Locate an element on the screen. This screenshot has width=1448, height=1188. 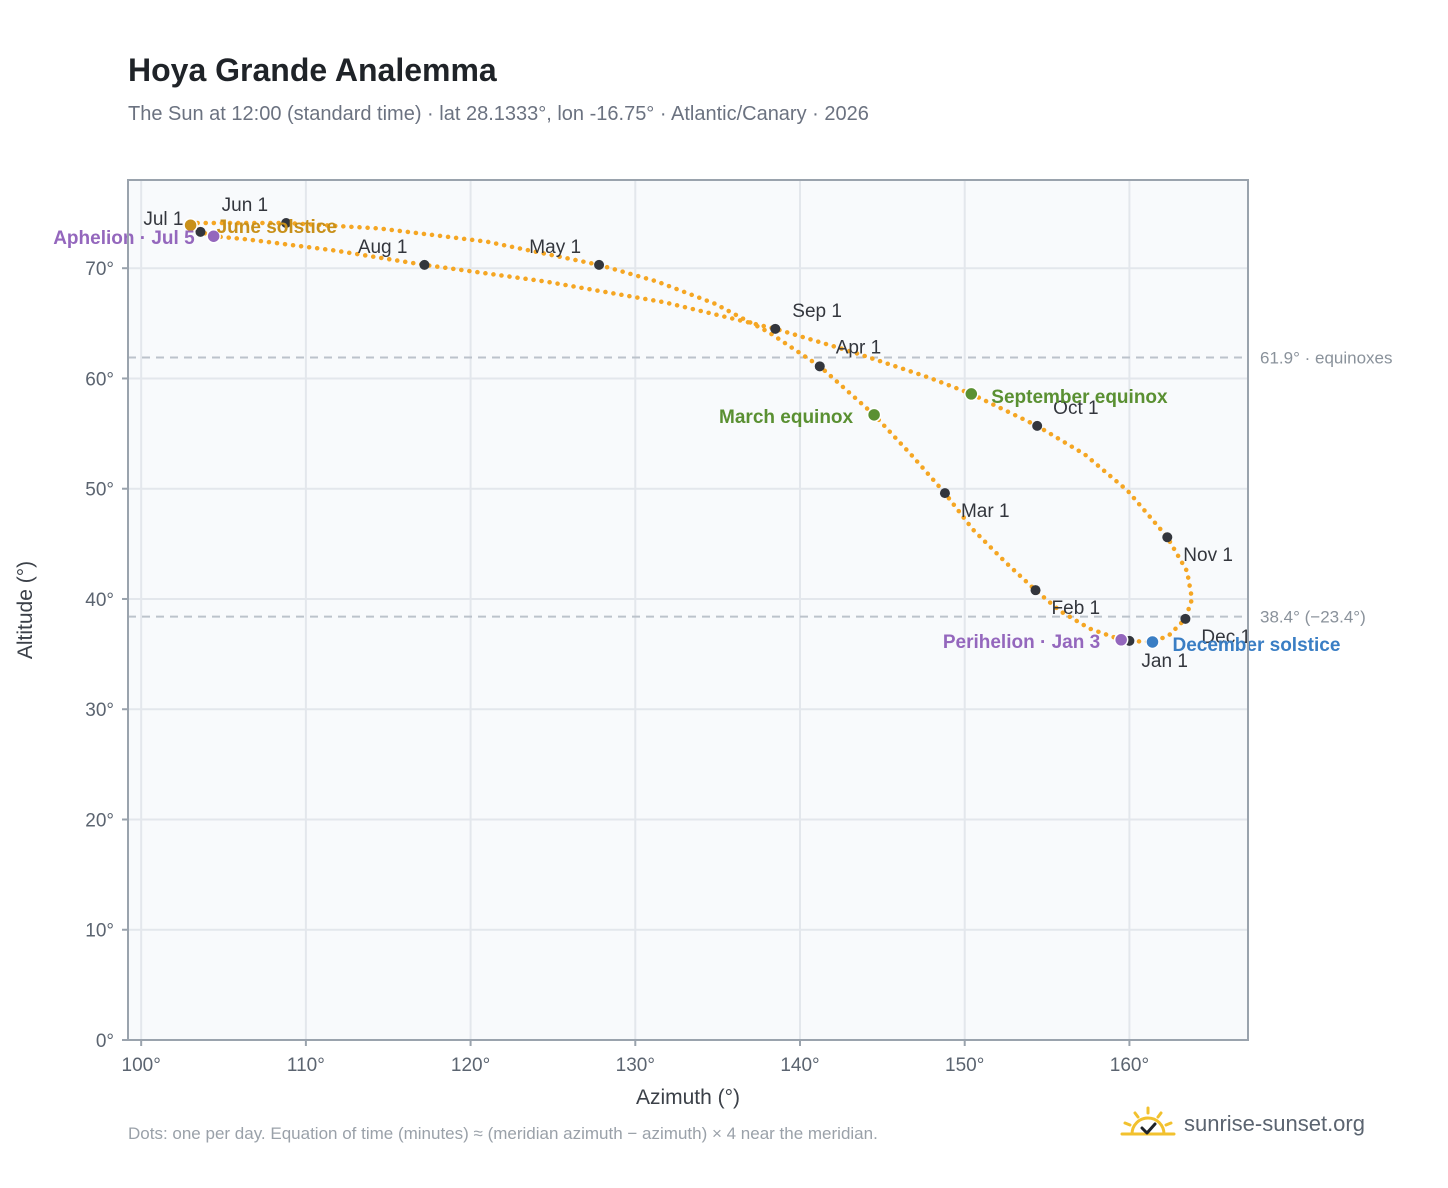
month-label: May 1 is located at coordinates (555, 247).